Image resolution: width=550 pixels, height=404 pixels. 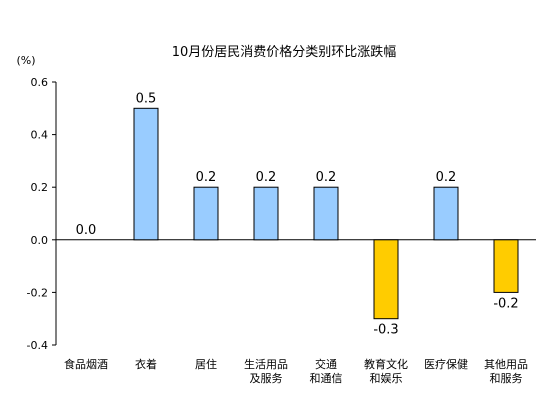 I want to click on y-tick-label: 0.4, so click(x=40, y=135).